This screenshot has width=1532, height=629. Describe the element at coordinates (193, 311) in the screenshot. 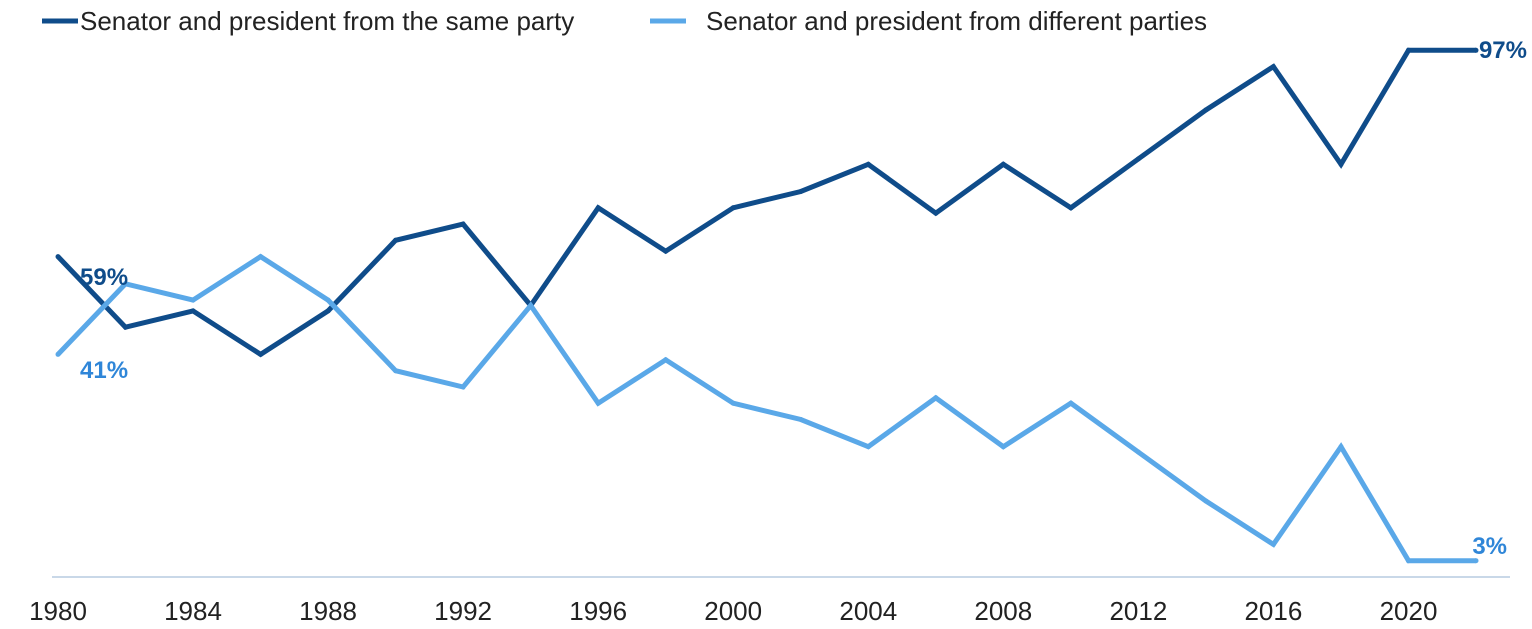

I see `data-point-same-party-1984` at that location.